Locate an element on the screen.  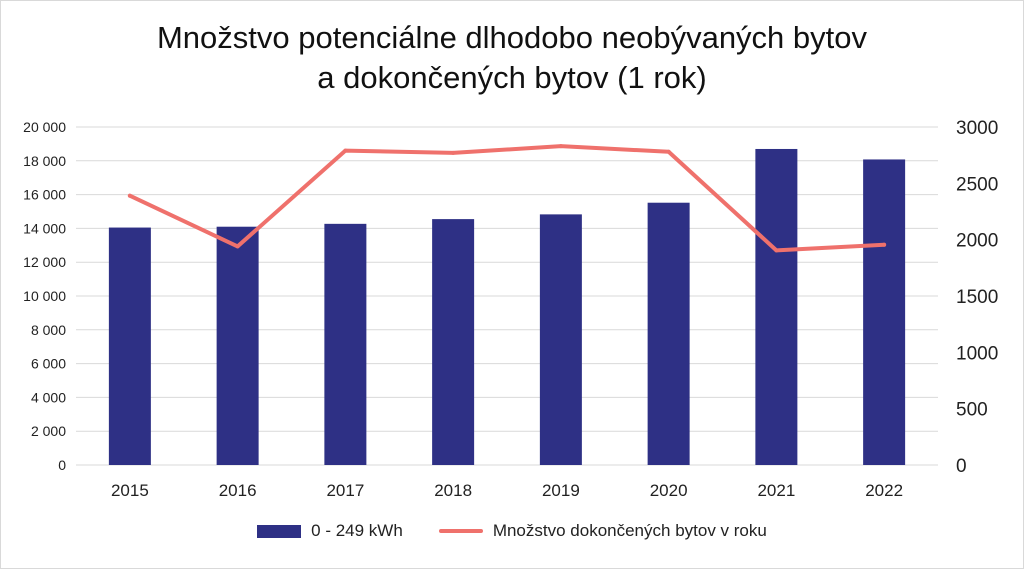
line-point-2018 is located at coordinates (453, 152).